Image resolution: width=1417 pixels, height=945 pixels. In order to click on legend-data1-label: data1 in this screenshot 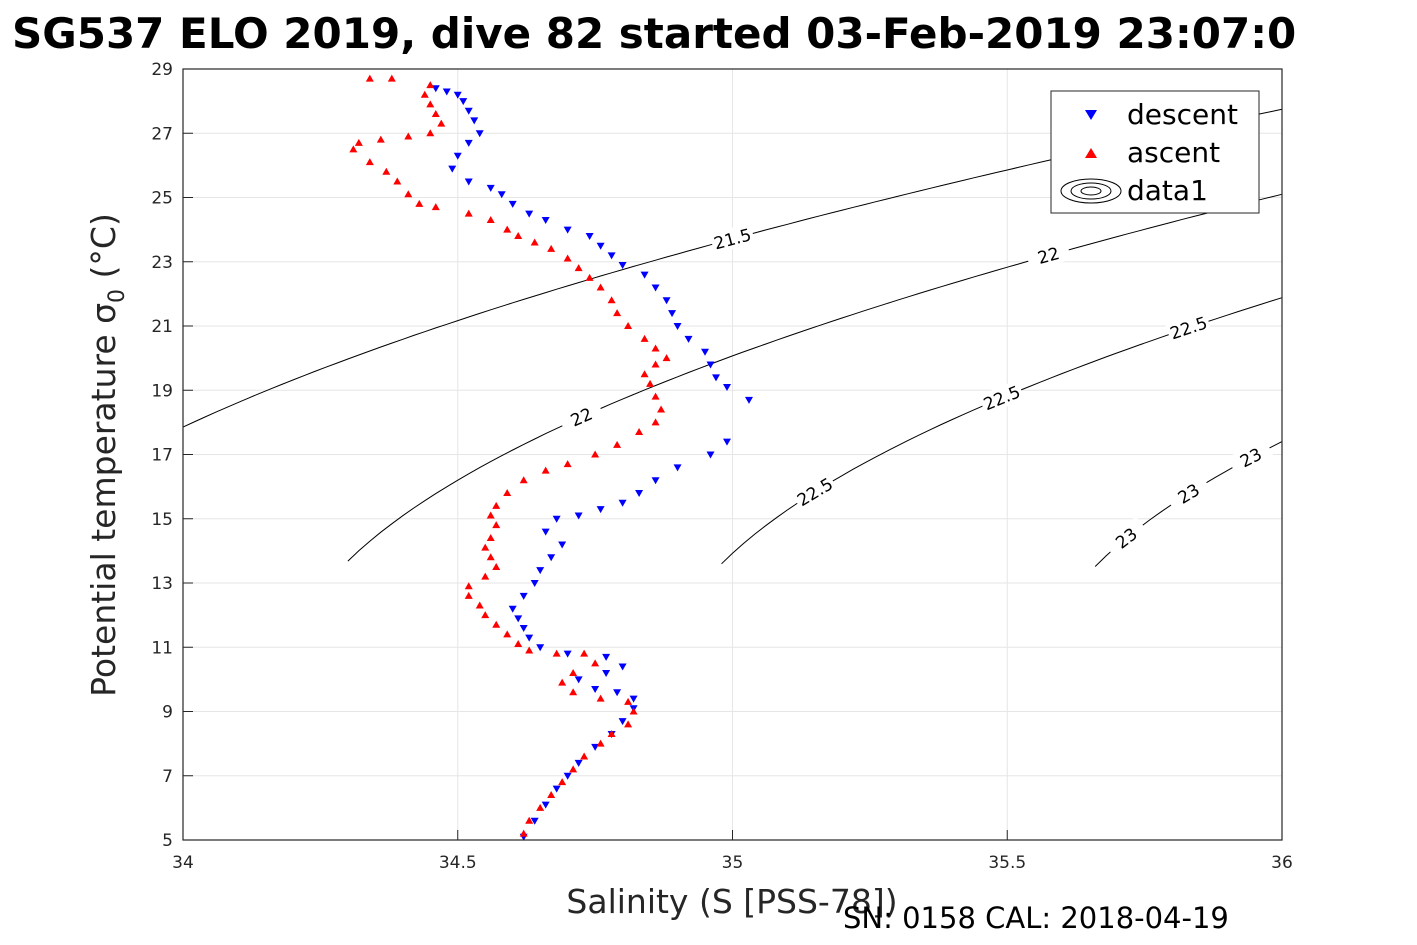, I will do `click(1167, 190)`.